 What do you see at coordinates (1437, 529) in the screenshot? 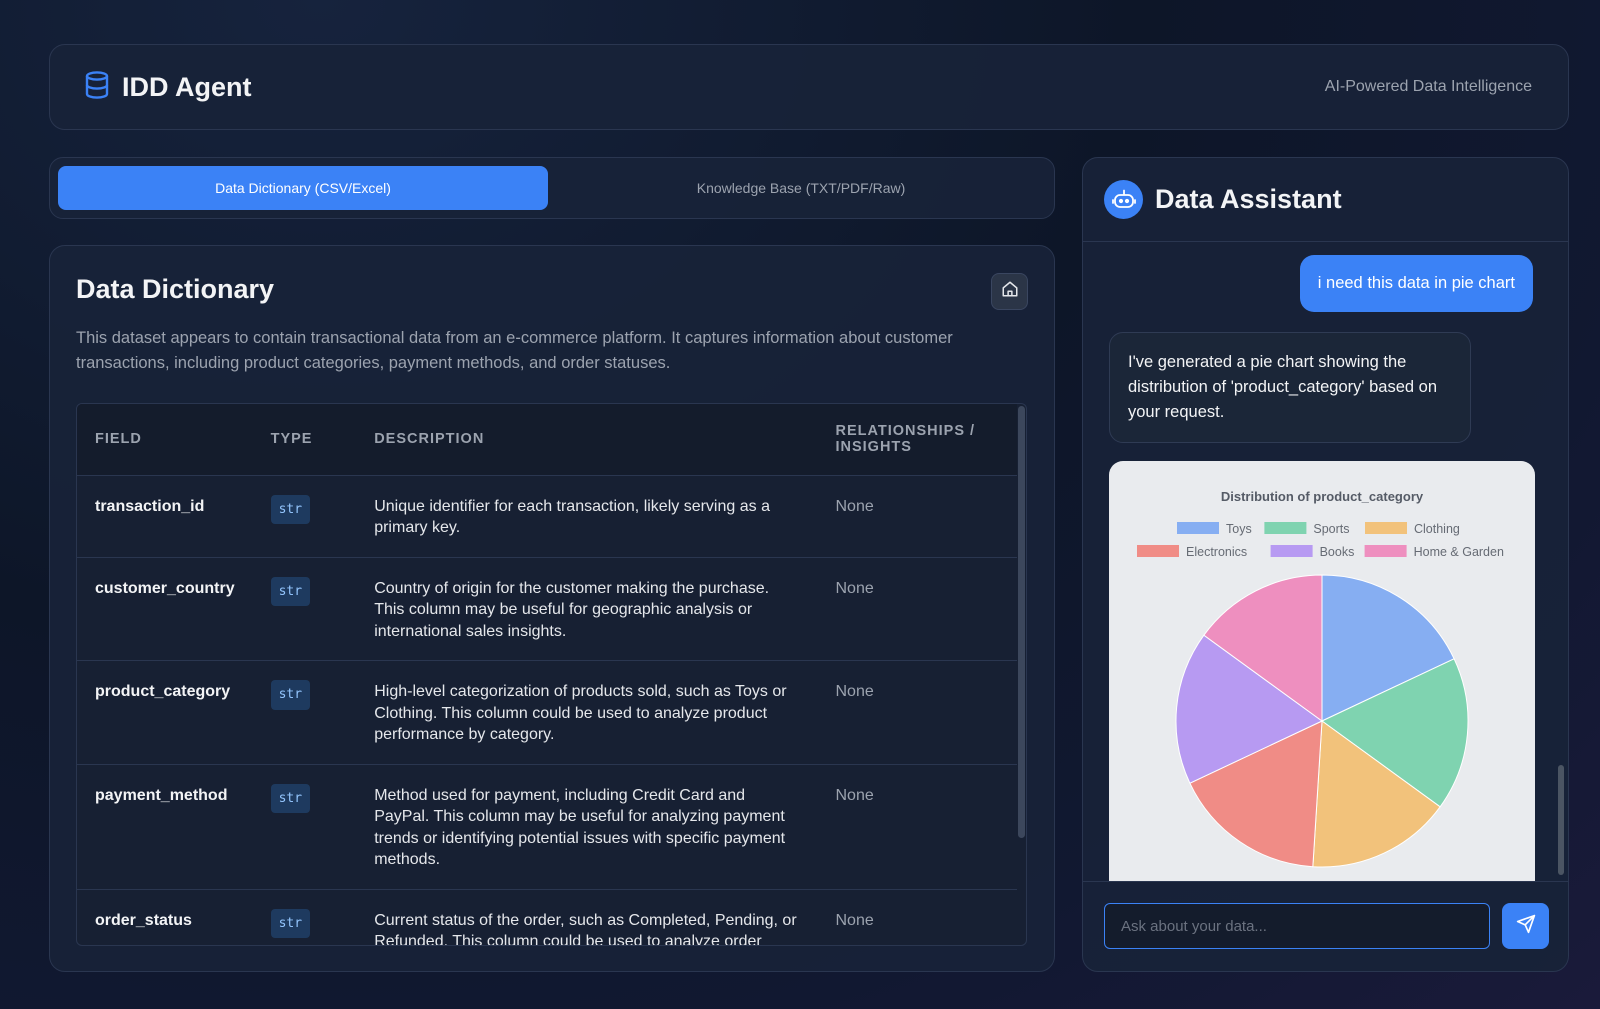
I see `legend-label: Clothing` at bounding box center [1437, 529].